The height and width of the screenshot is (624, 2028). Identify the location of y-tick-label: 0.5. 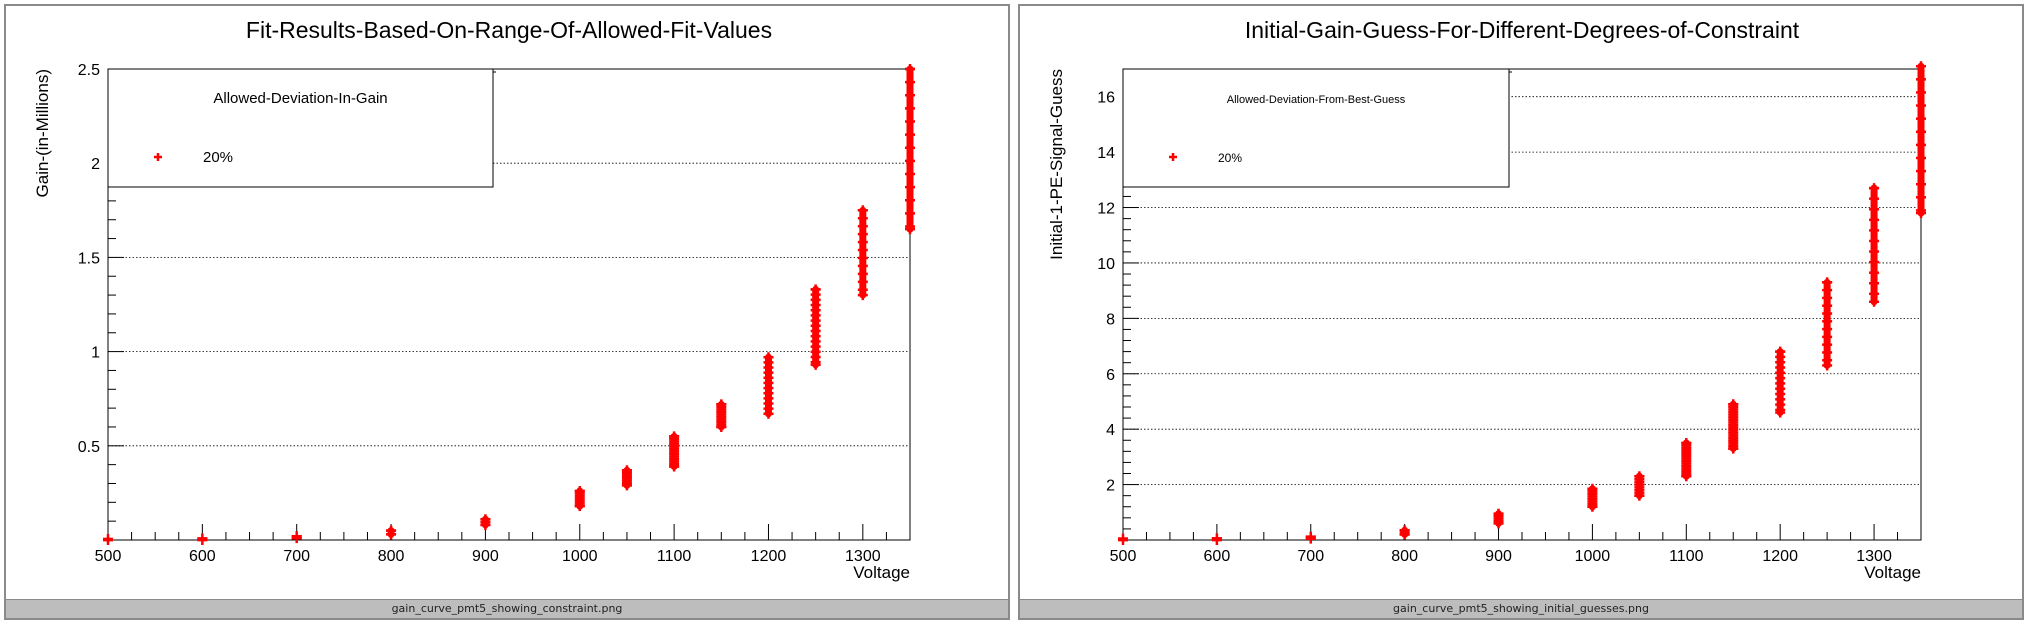
(89, 447).